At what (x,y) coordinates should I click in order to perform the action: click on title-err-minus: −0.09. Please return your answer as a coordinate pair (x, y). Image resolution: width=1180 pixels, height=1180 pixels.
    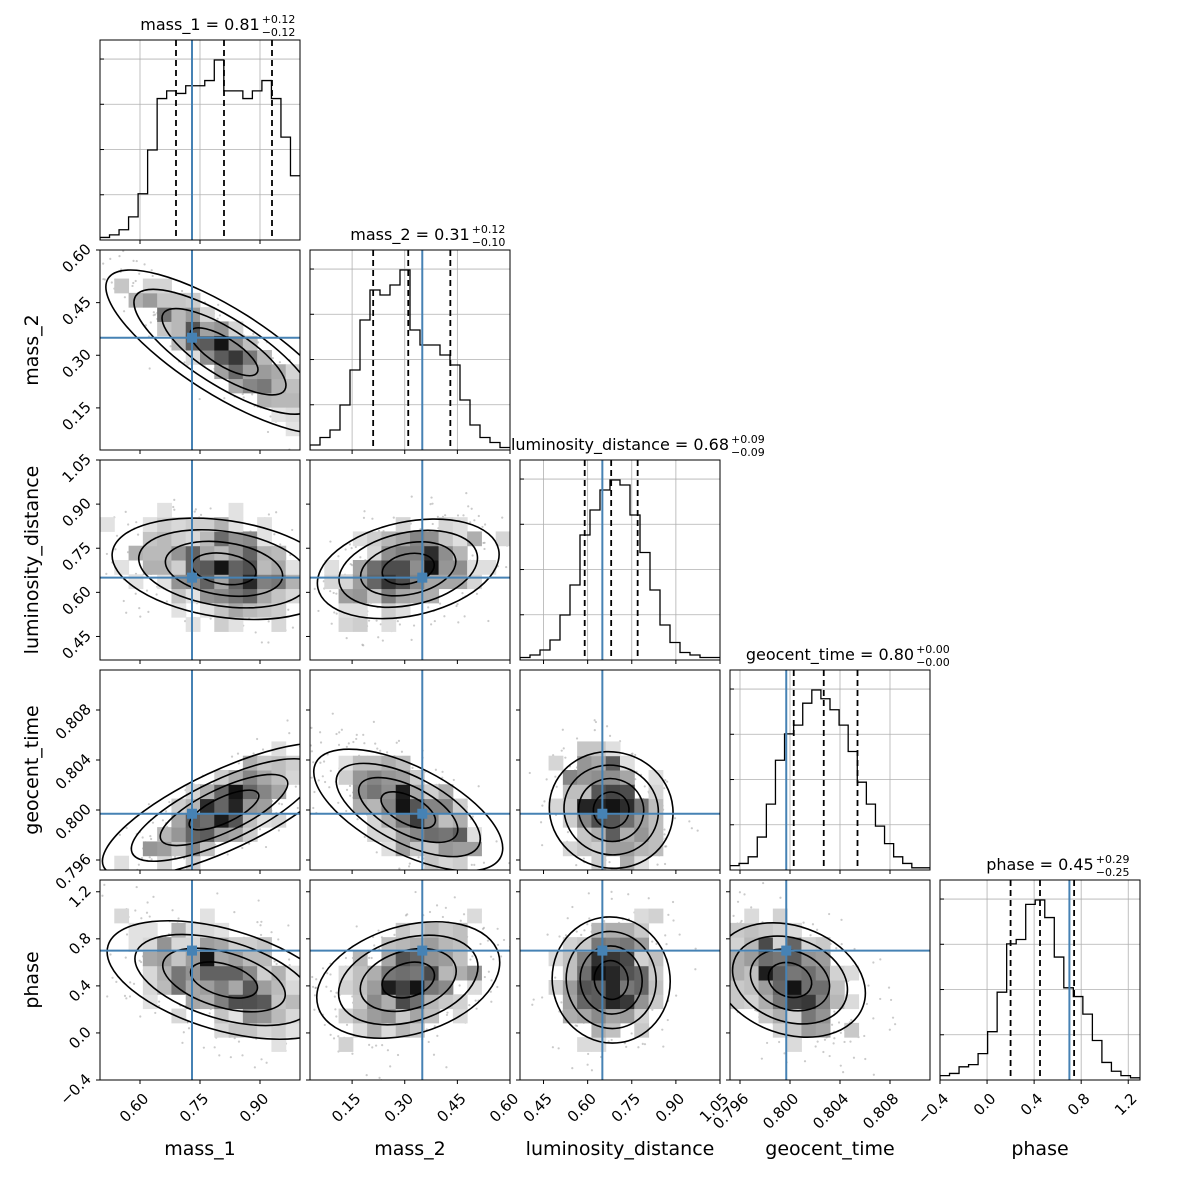
    Looking at the image, I should click on (748, 452).